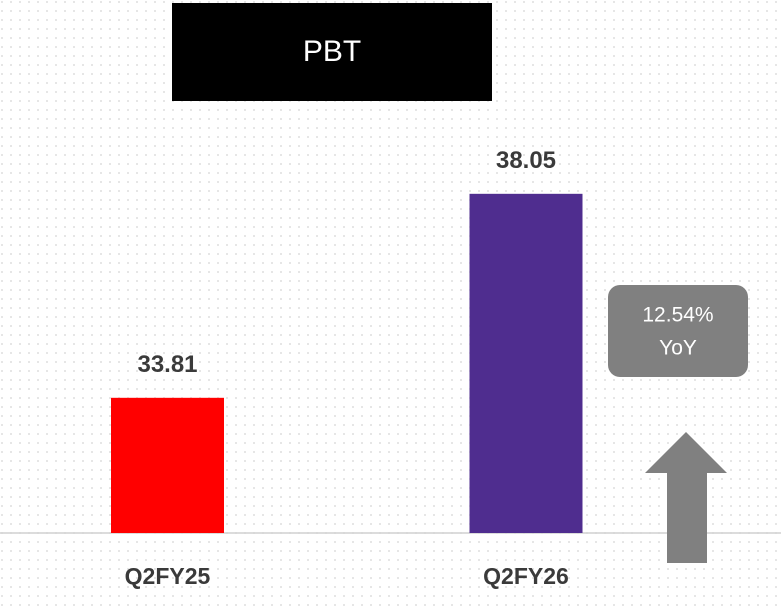  What do you see at coordinates (526, 576) in the screenshot?
I see `x-tick-label: Q2FY26` at bounding box center [526, 576].